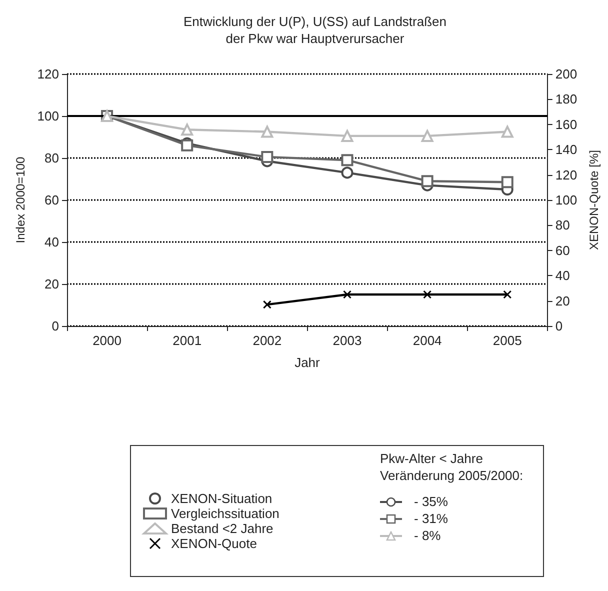 The image size is (608, 591). I want to click on x-tick-label: 2004, so click(427, 340).